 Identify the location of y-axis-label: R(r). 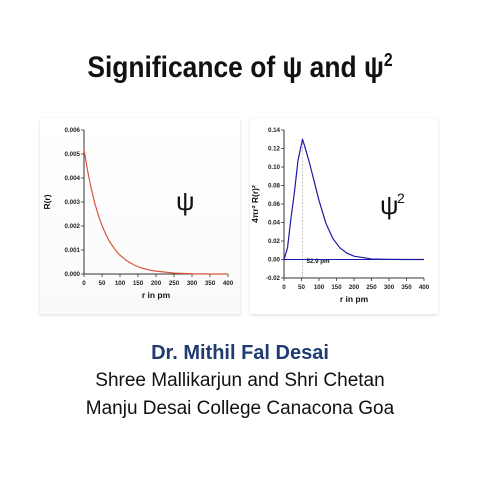
(47, 201).